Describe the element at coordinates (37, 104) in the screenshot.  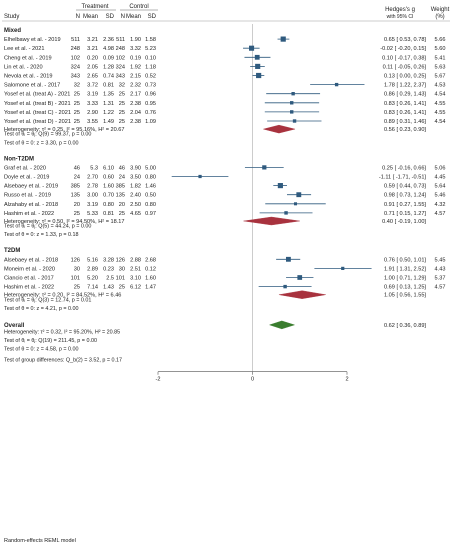
I see `study-label: Yosef et al. (treat B) - 2021` at that location.